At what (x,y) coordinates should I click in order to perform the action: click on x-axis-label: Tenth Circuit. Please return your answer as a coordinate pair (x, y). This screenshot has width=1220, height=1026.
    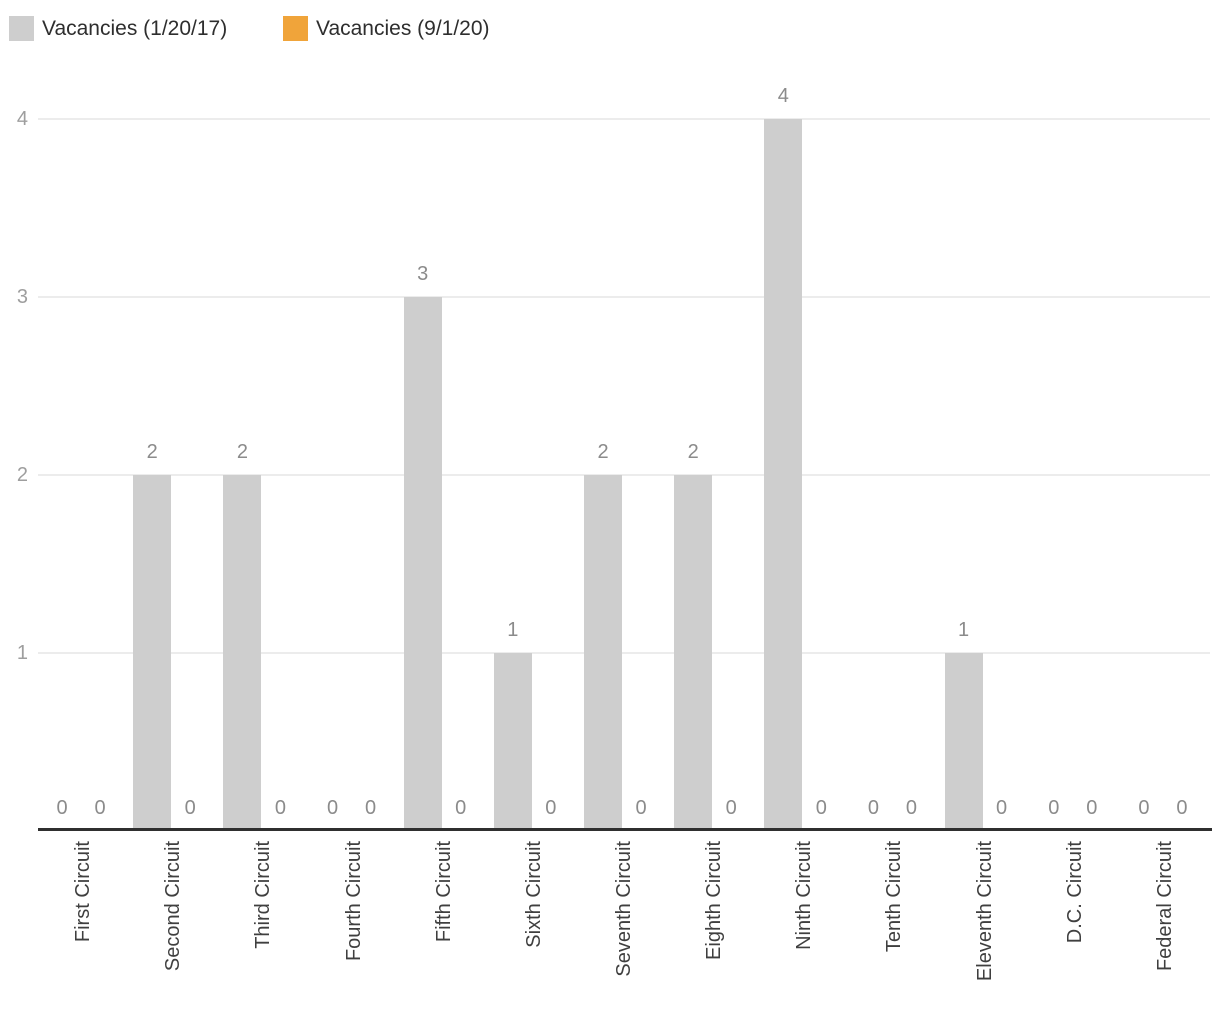
    Looking at the image, I should click on (894, 933).